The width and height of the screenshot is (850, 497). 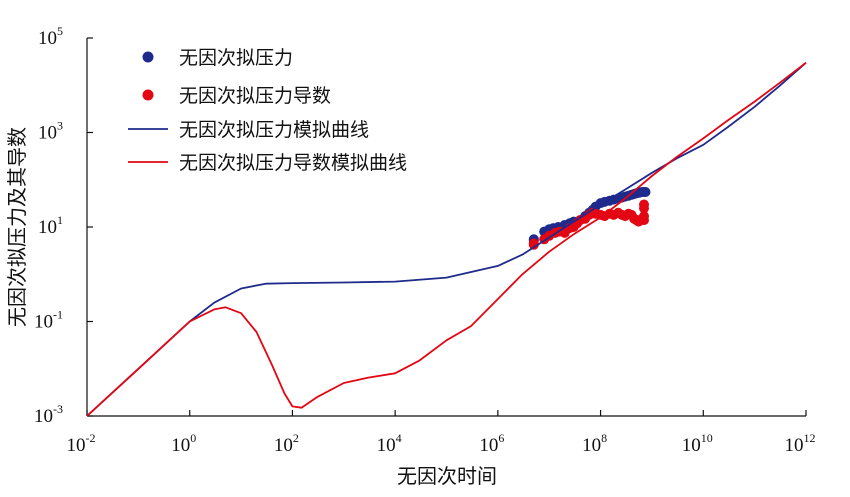 I want to click on x-tick-label: 10⁶, so click(x=491, y=443).